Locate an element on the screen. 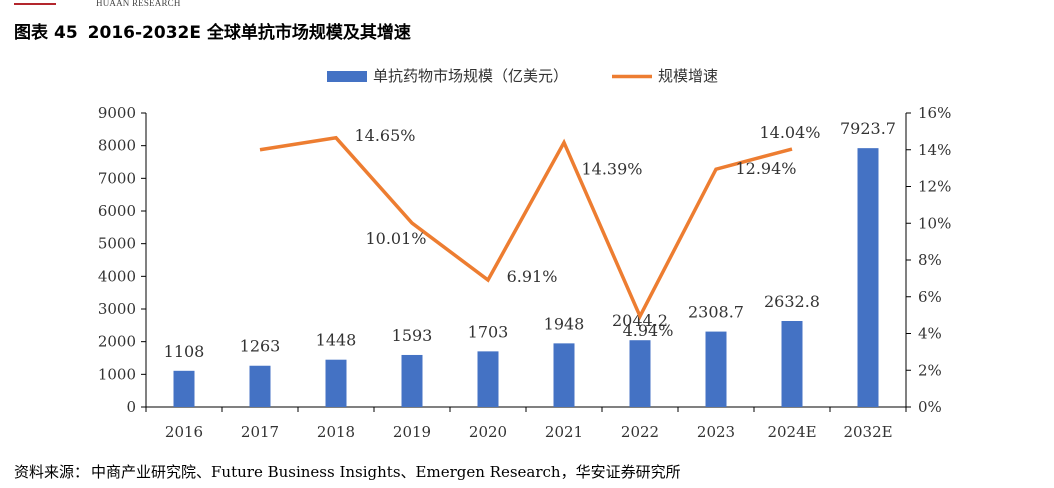 This screenshot has height=488, width=1054. bar-data-label: 1948 is located at coordinates (564, 323).